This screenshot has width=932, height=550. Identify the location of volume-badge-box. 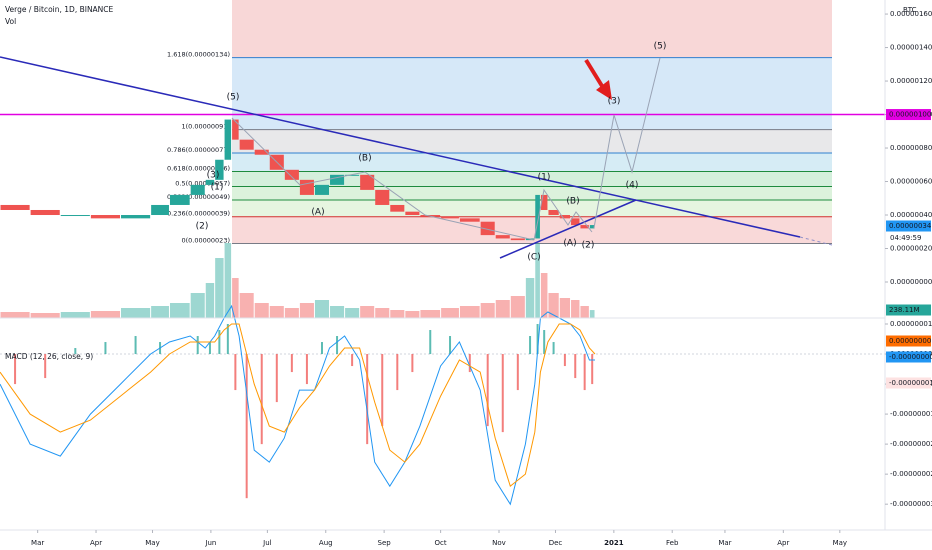
(908, 310).